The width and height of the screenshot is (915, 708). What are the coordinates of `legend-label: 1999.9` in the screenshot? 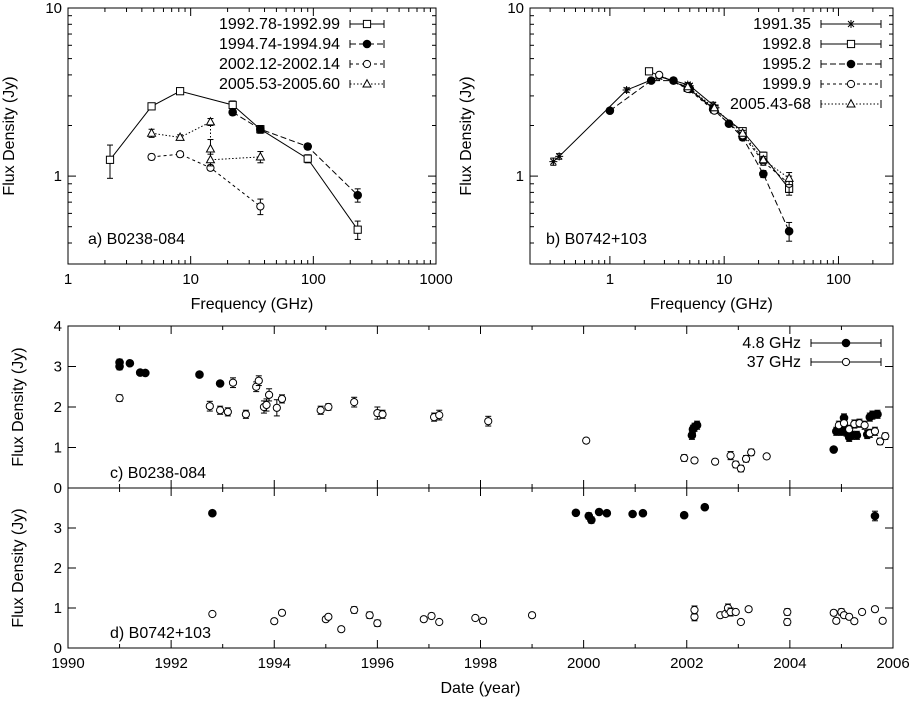 It's located at (786, 84).